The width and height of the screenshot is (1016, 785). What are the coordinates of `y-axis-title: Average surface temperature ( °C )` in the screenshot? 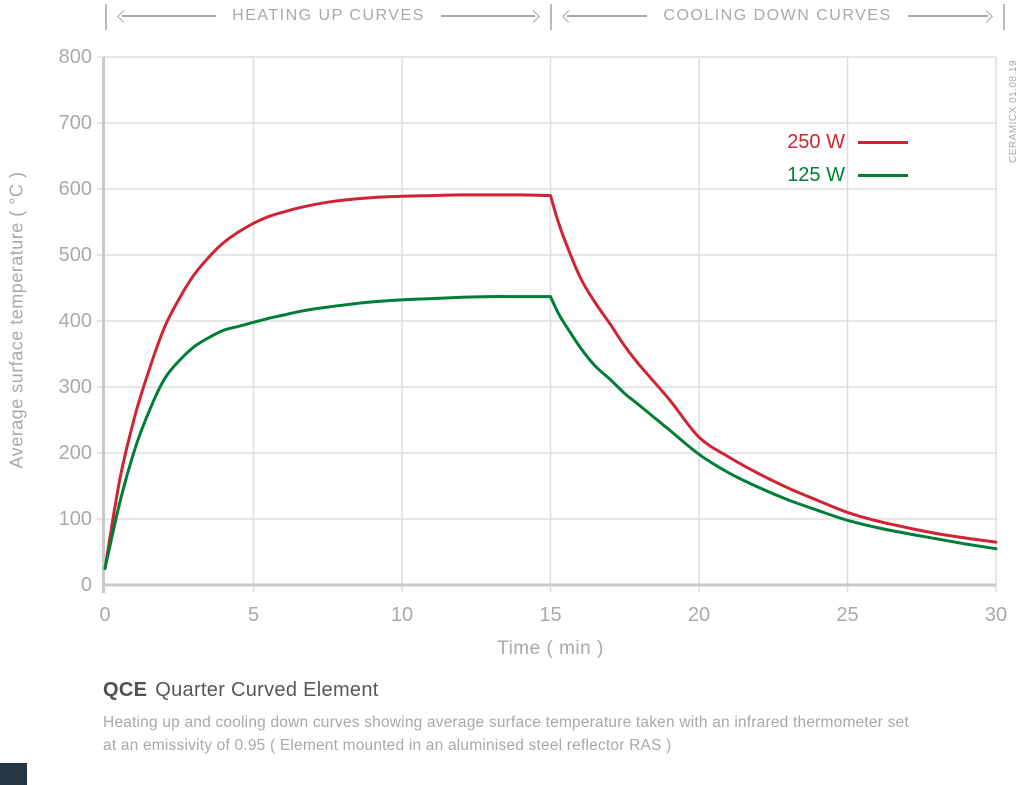 It's located at (16, 320).